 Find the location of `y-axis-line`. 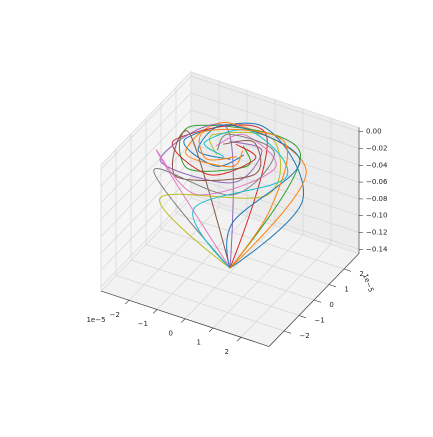

y-axis-line is located at coordinates (314, 300).